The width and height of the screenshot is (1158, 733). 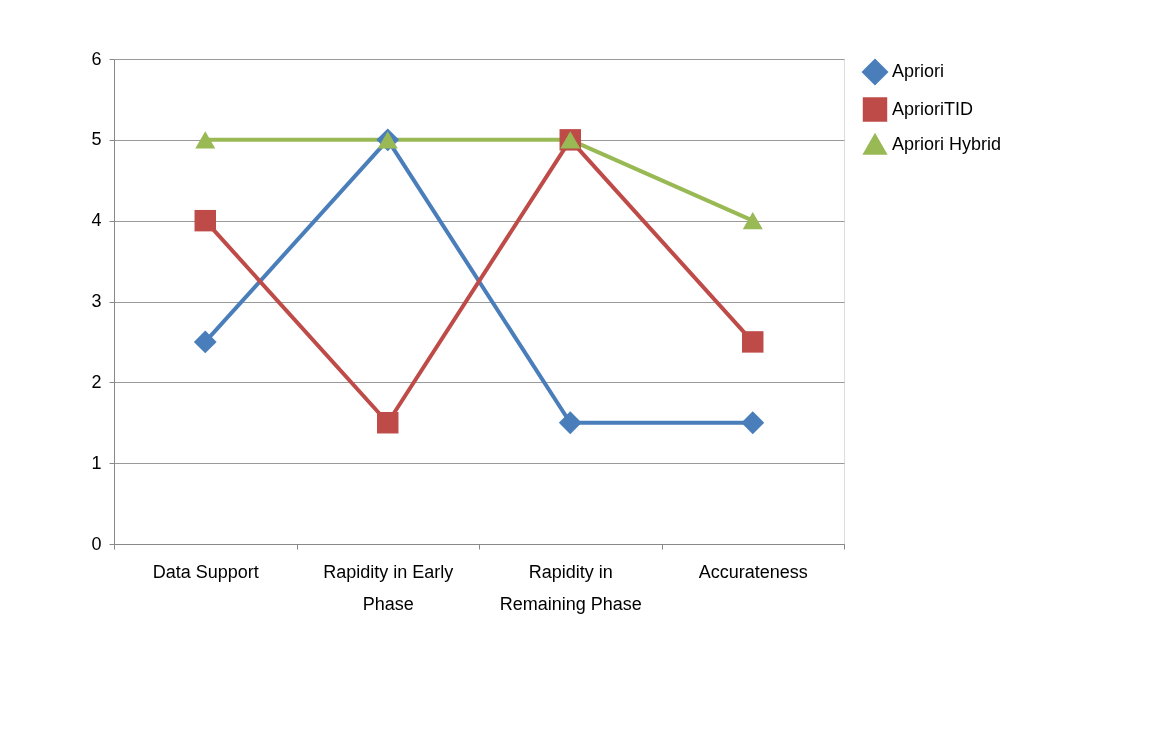 What do you see at coordinates (753, 571) in the screenshot?
I see `x-tick-label: Accurateness` at bounding box center [753, 571].